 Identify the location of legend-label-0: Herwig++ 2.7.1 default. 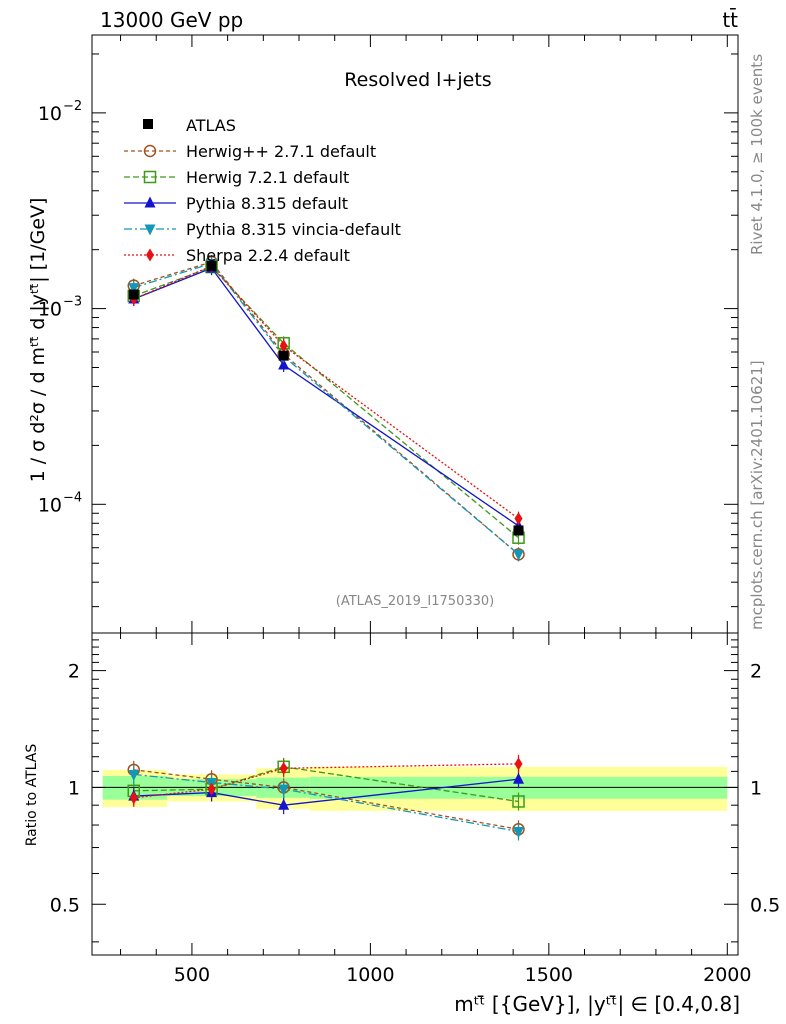
(281, 151).